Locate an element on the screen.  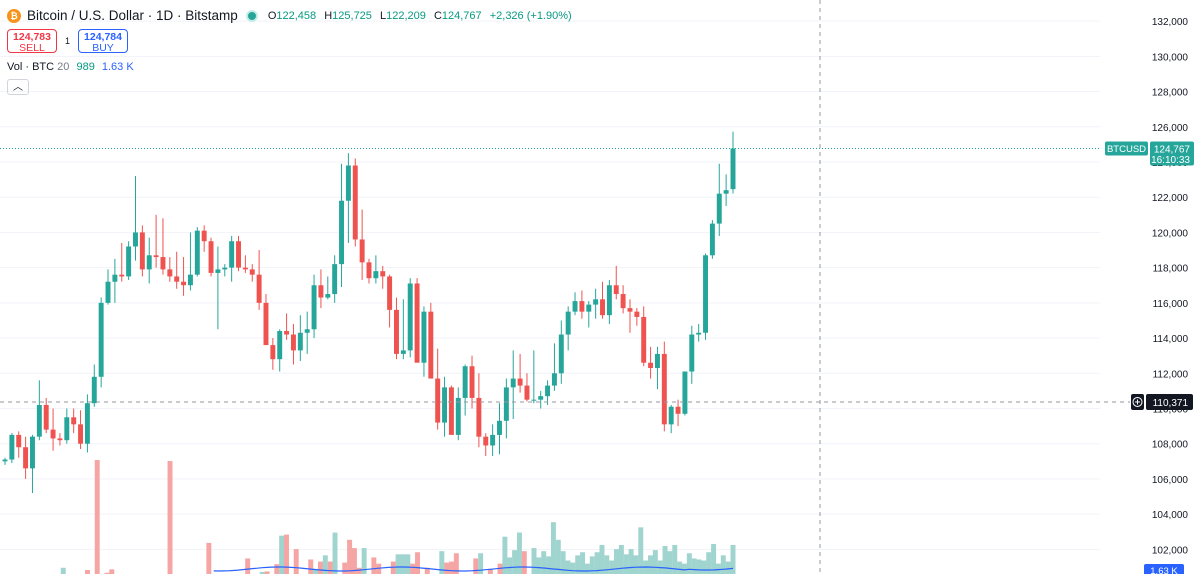
collapse-legend-button: ︿ is located at coordinates (18, 87).